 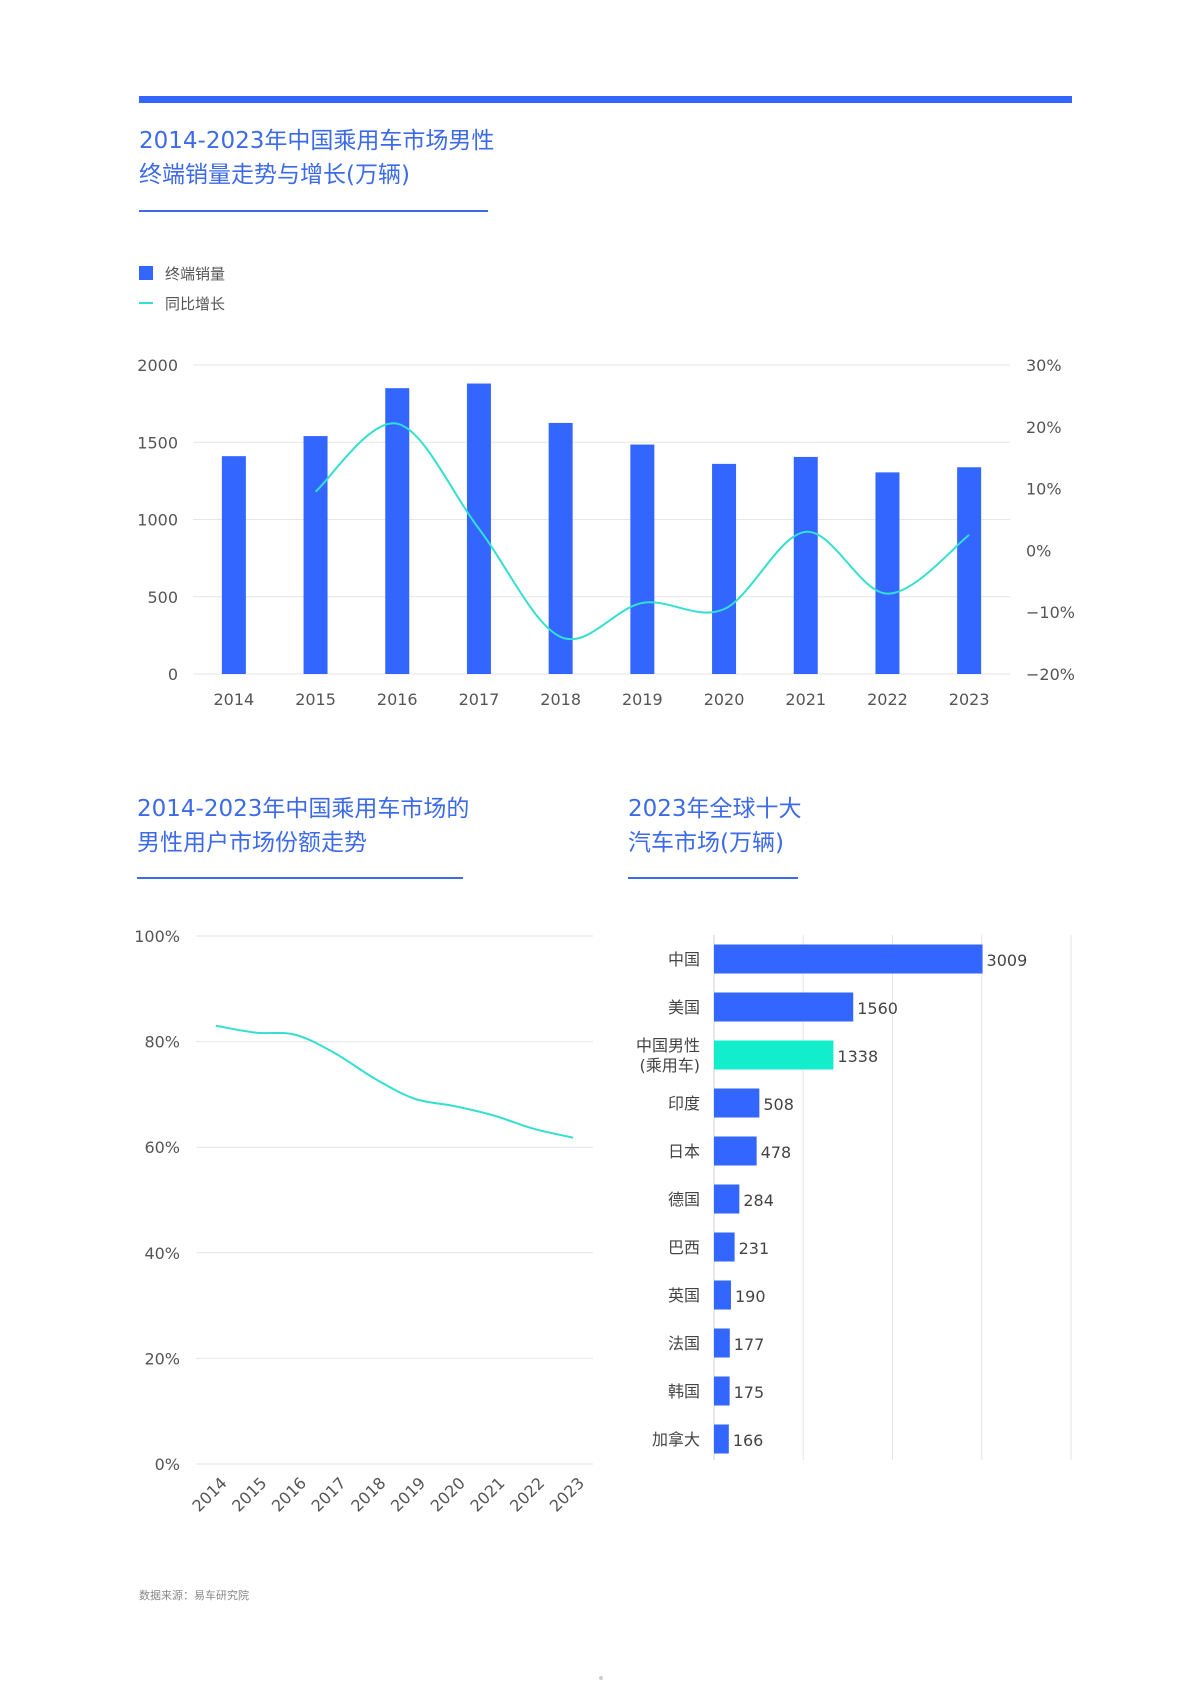 What do you see at coordinates (194, 1595) in the screenshot?
I see `data-source: 数据来源：易车研究院` at bounding box center [194, 1595].